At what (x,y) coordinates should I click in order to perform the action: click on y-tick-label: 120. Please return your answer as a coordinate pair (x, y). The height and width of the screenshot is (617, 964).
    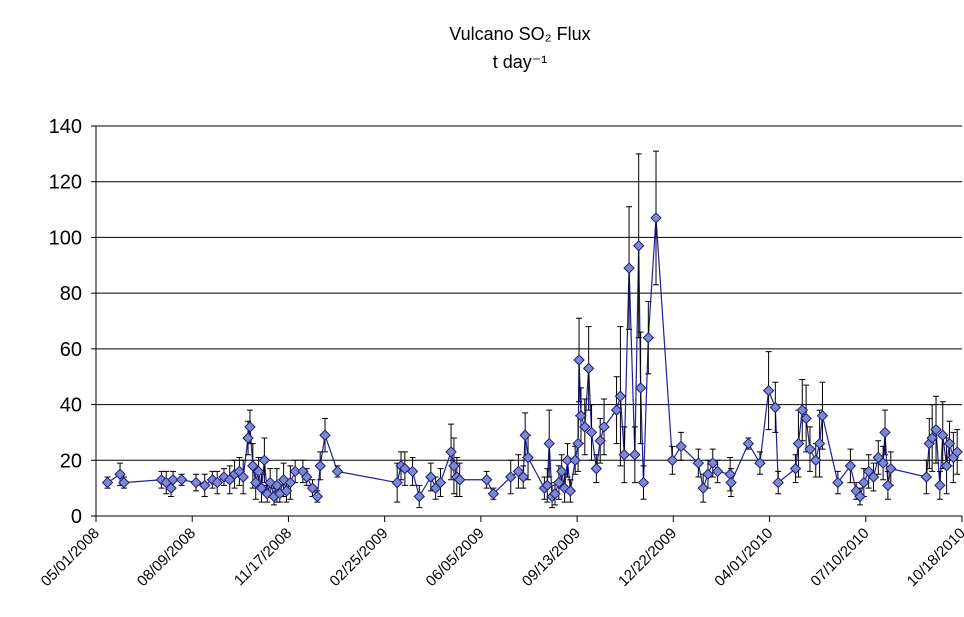
    Looking at the image, I should click on (65, 183).